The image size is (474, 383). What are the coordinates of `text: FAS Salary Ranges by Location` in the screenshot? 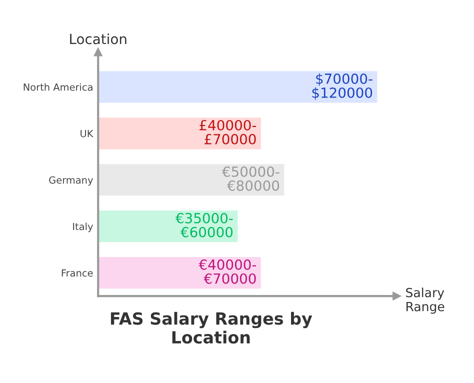 It's located at (211, 328).